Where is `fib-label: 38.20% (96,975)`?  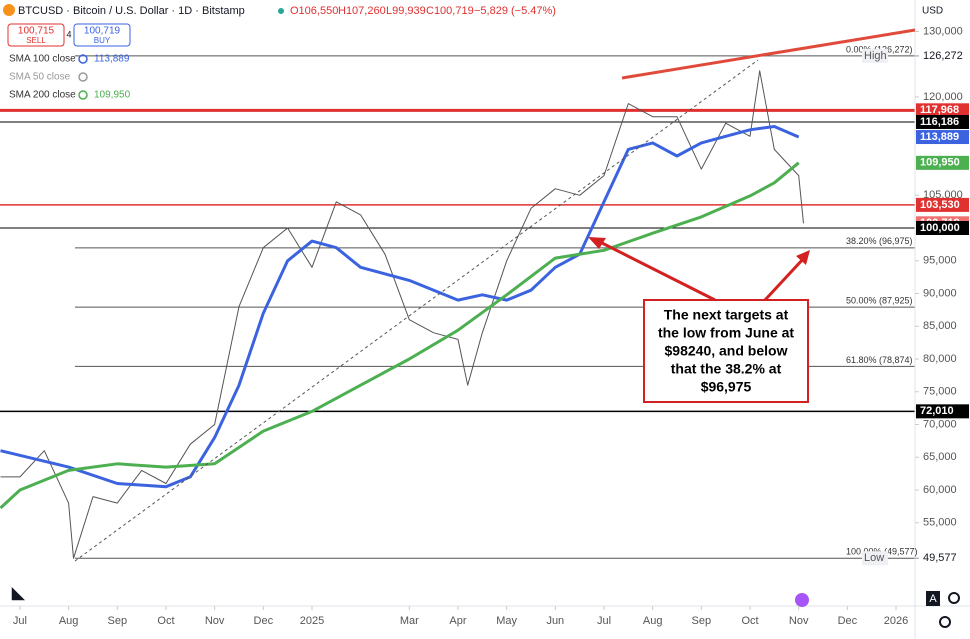 fib-label: 38.20% (96,975) is located at coordinates (879, 241).